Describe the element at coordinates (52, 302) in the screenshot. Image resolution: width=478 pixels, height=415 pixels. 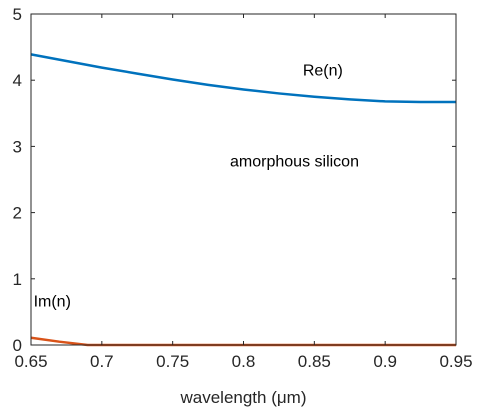
I see `annotation-2: Im(n)` at that location.